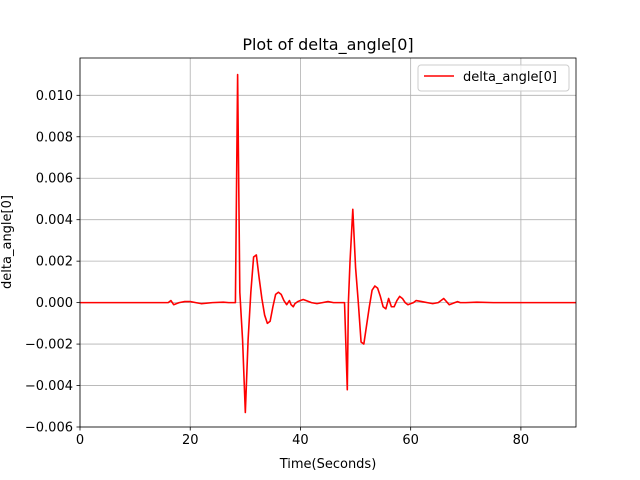  I want to click on y-tick-label: −0.004, so click(49, 386).